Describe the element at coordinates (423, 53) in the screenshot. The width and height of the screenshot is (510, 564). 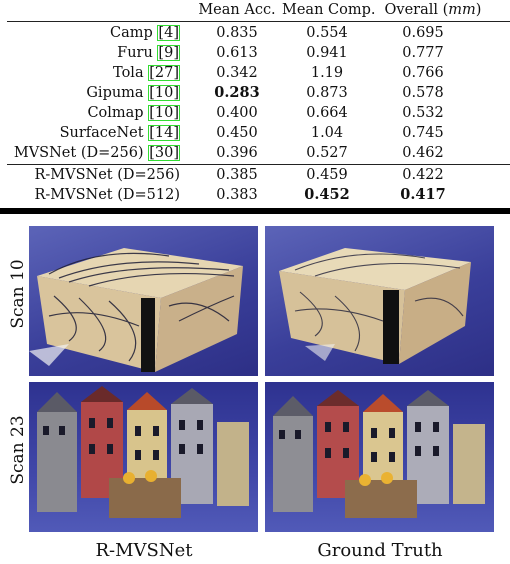
I see `overall-value: 0.777` at that location.